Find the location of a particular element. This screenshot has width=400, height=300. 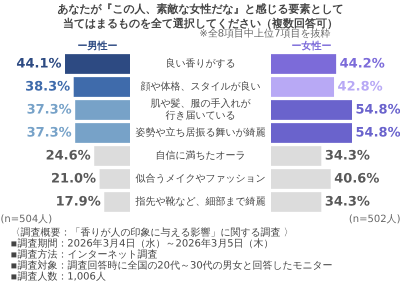

annotation: (n=502人) is located at coordinates (374, 219).